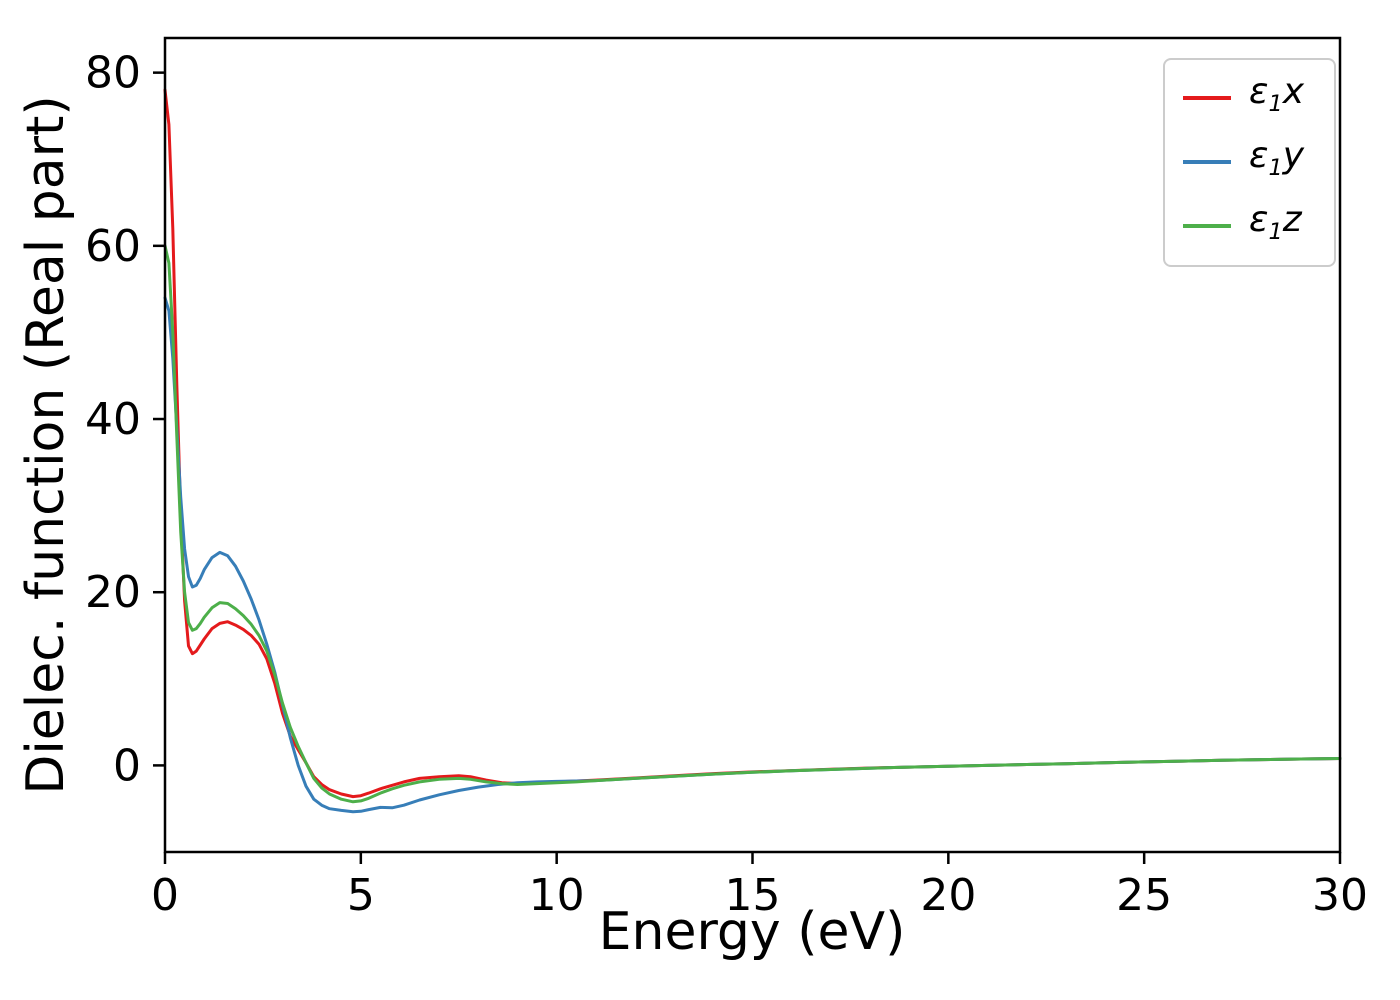 Image resolution: width=1400 pixels, height=1000 pixels. I want to click on x-axis-label: Energy (eV), so click(752, 932).